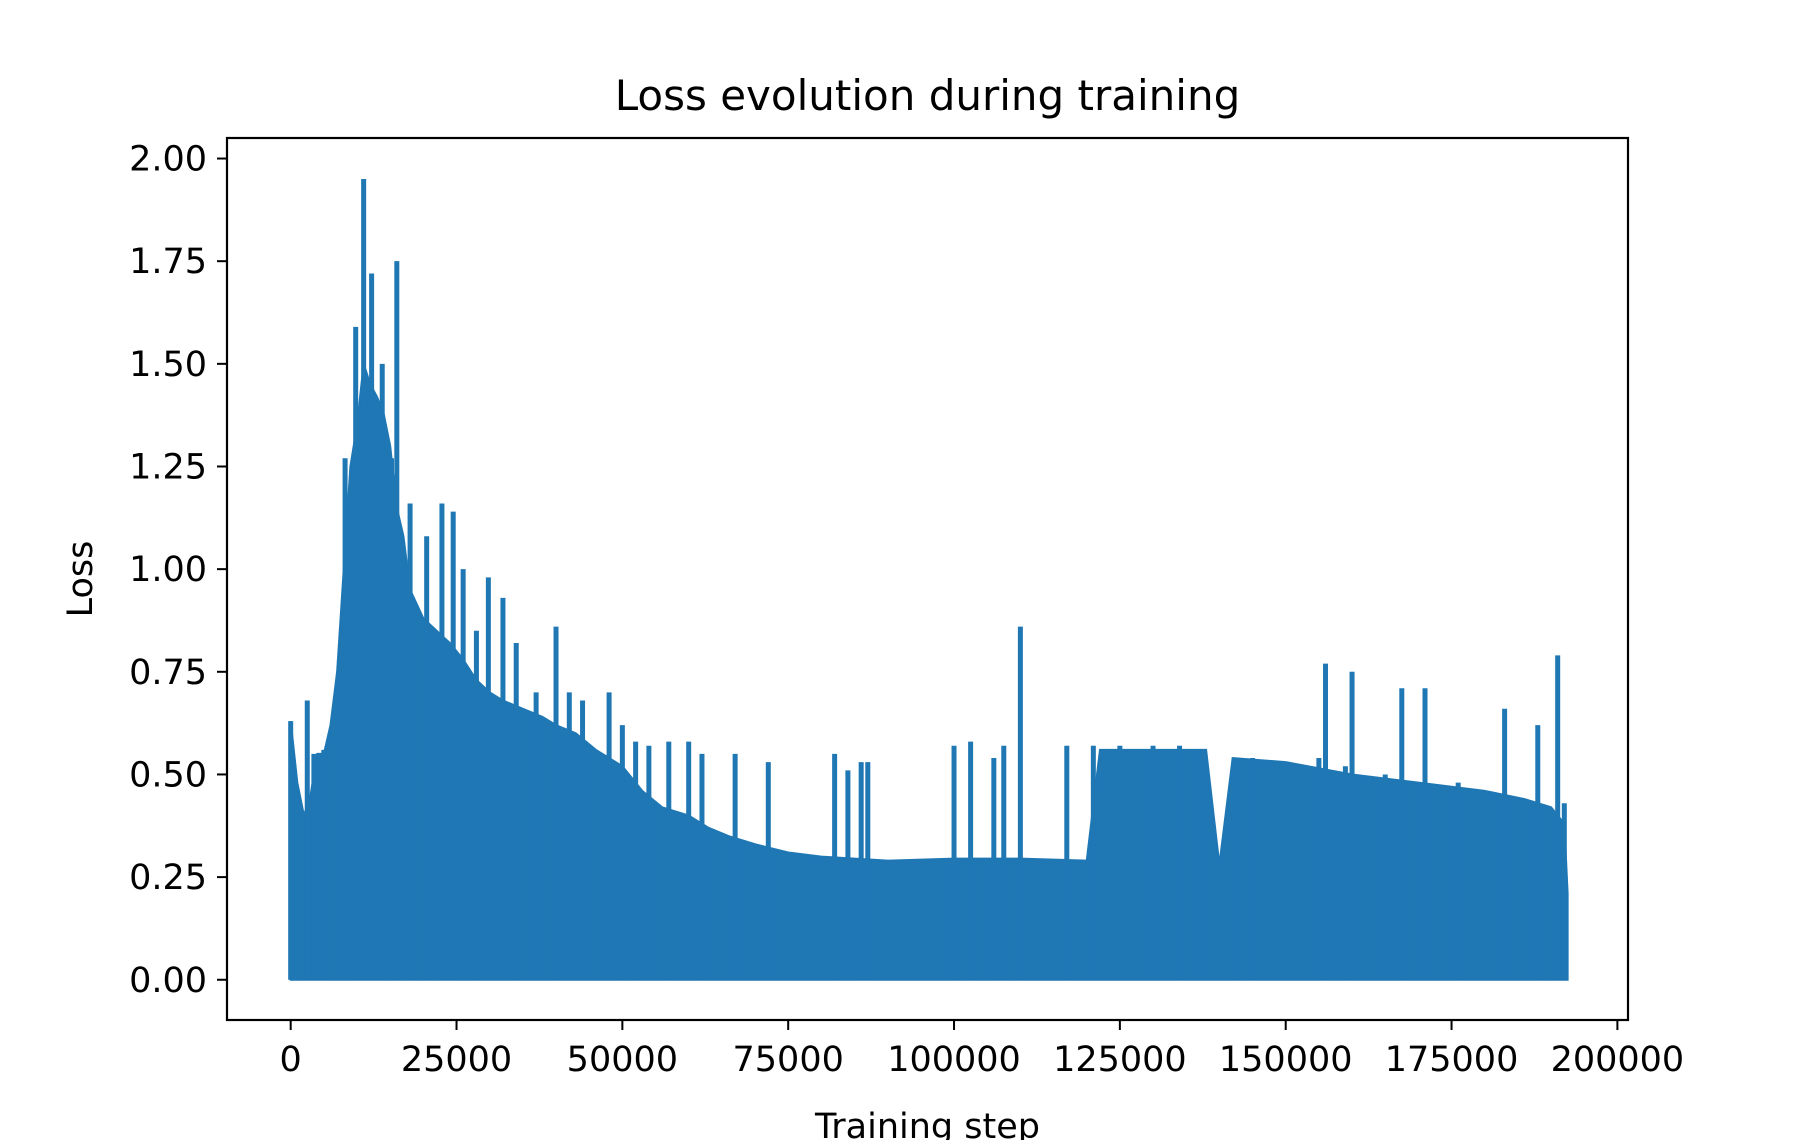 This screenshot has height=1140, width=1800. Describe the element at coordinates (1120, 1060) in the screenshot. I see `x-tick-label: 125000` at that location.